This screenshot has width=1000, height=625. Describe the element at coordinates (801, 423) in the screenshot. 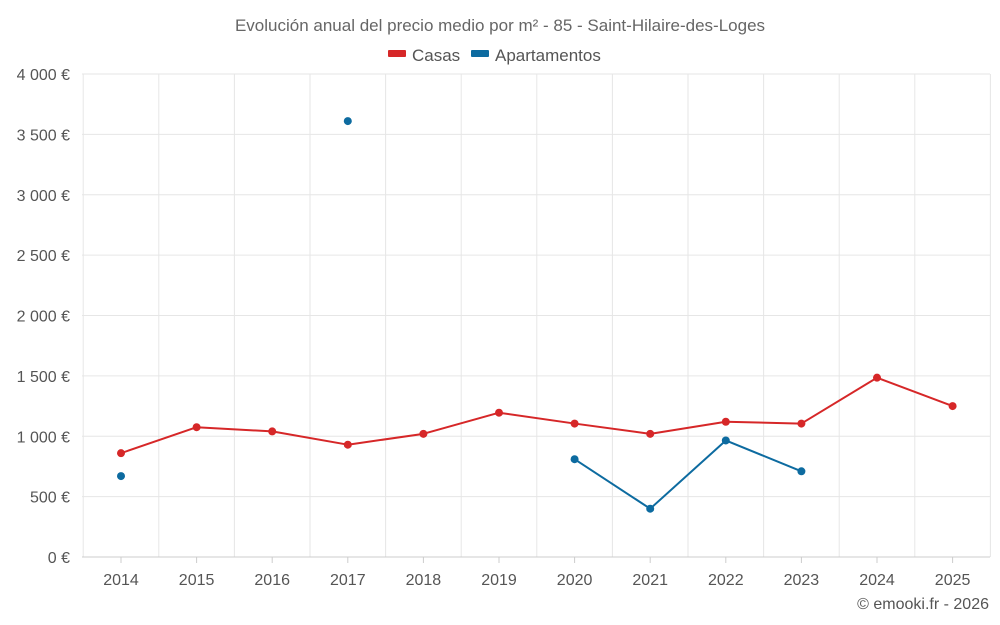

I see `data-point-casas-2023` at that location.